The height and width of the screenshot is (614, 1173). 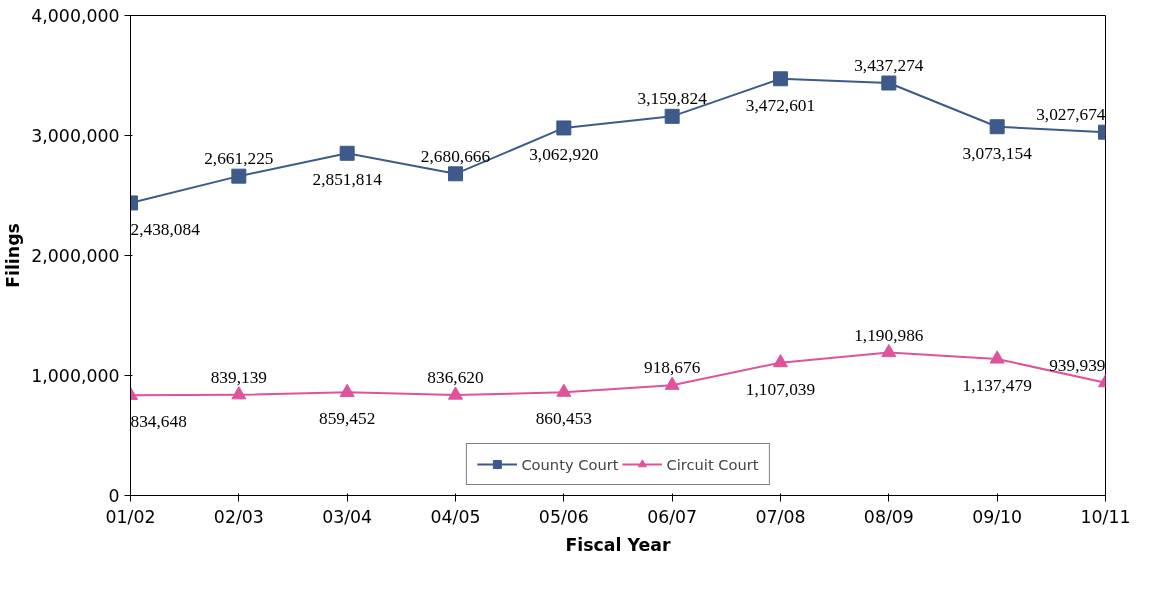 What do you see at coordinates (1105, 516) in the screenshot?
I see `x-tick-label: 10/11` at bounding box center [1105, 516].